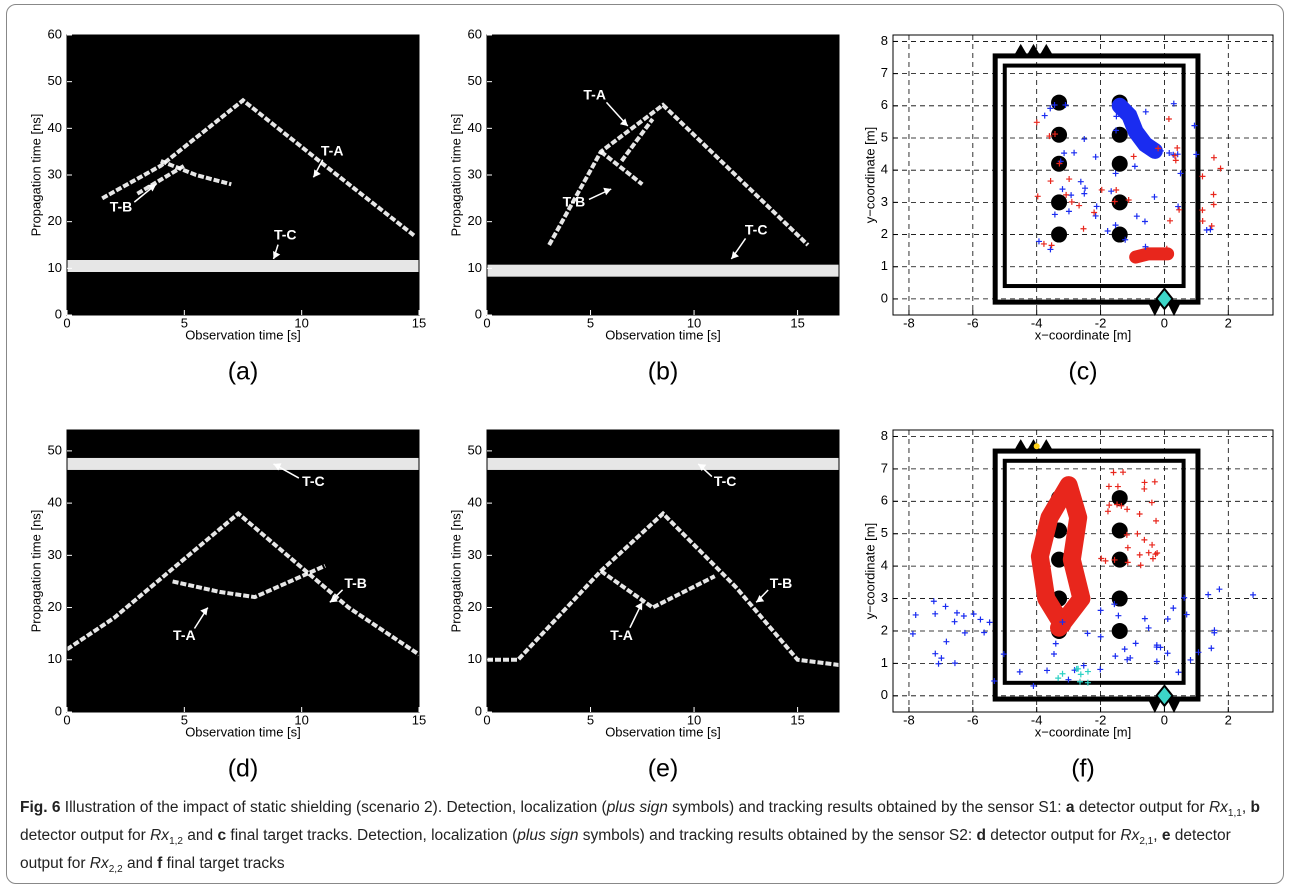  Describe the element at coordinates (475, 606) in the screenshot. I see `y-tick-label: 20` at that location.